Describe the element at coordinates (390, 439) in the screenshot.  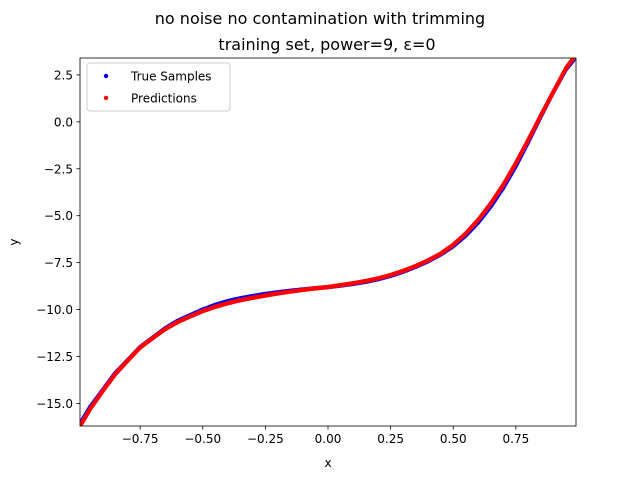
I see `x-tick-label: 0.25` at that location.